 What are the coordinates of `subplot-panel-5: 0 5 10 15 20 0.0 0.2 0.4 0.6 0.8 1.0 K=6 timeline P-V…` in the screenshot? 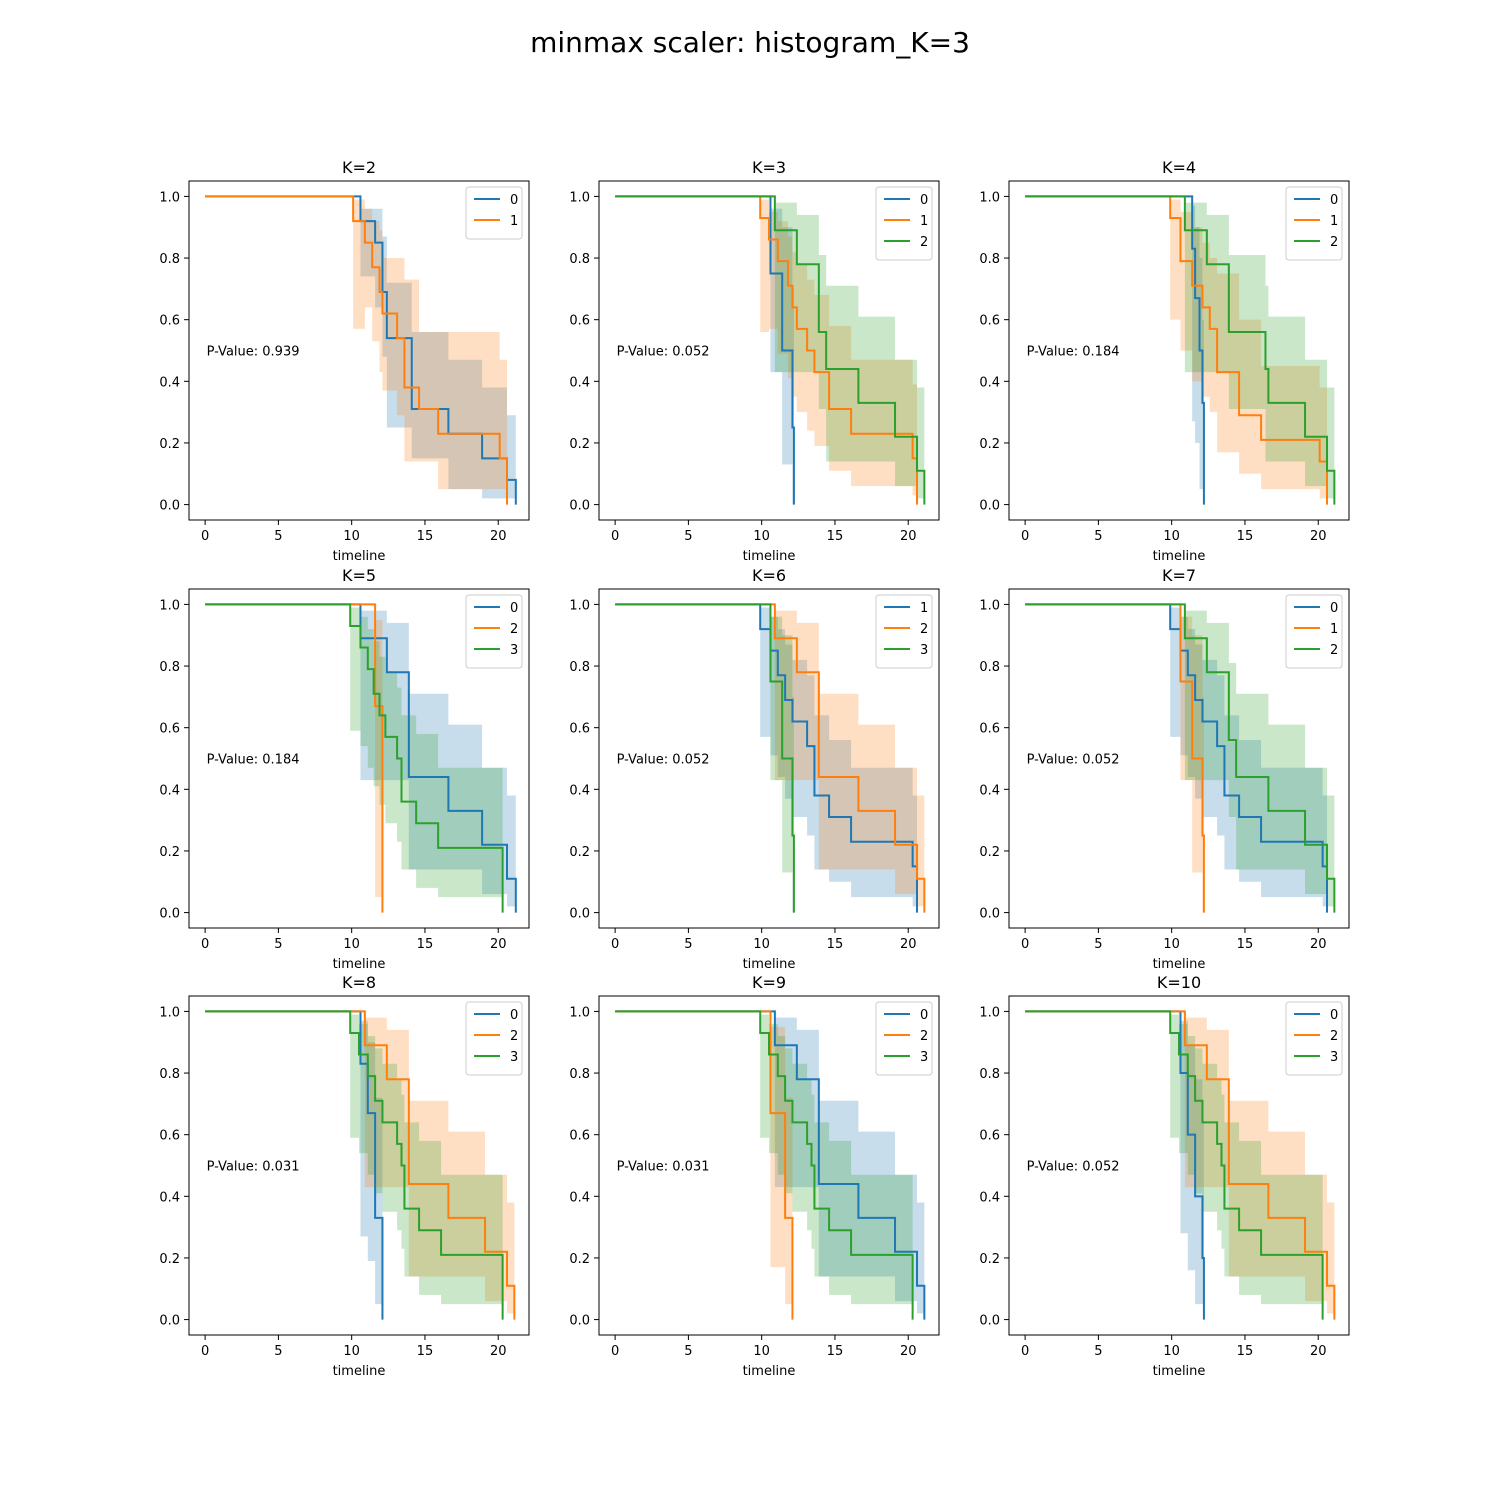 It's located at (754, 769).